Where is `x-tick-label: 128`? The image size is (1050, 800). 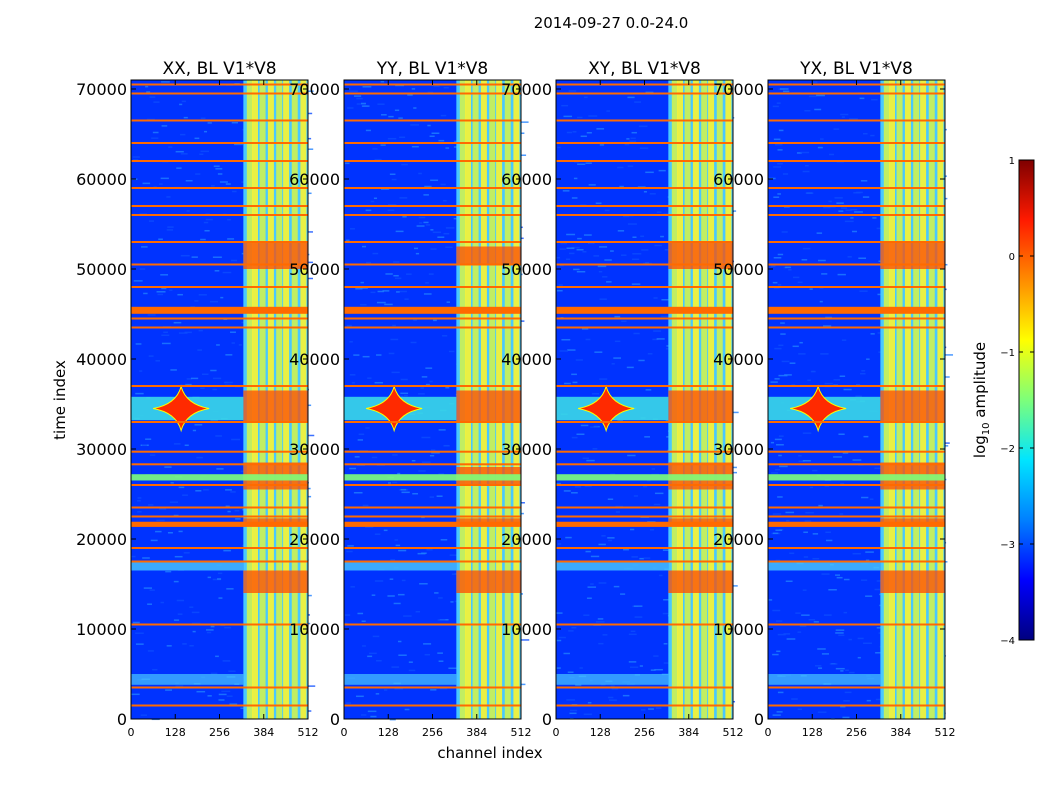 x-tick-label: 128 is located at coordinates (175, 732).